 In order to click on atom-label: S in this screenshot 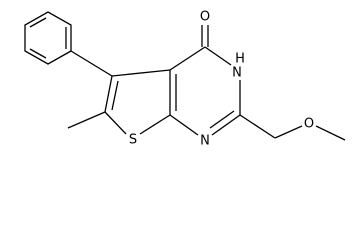, I will do `click(133, 140)`.